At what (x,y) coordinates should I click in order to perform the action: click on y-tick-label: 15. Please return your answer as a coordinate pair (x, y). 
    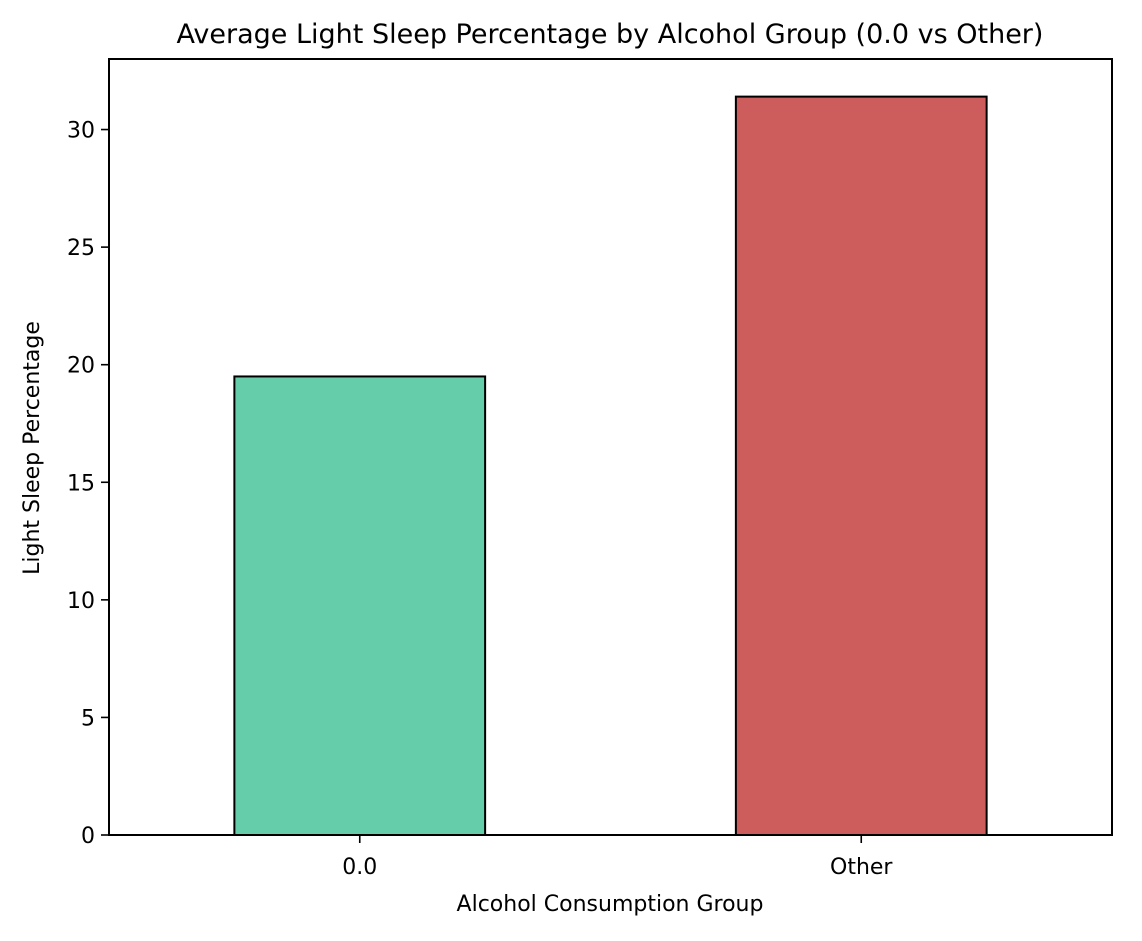
    Looking at the image, I should click on (81, 483).